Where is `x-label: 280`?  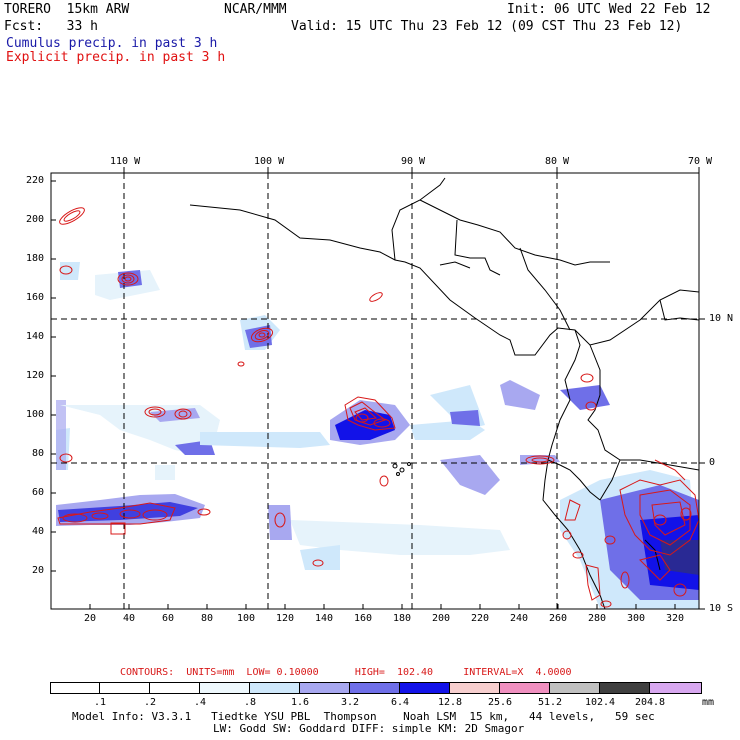 x-label: 280 is located at coordinates (597, 618).